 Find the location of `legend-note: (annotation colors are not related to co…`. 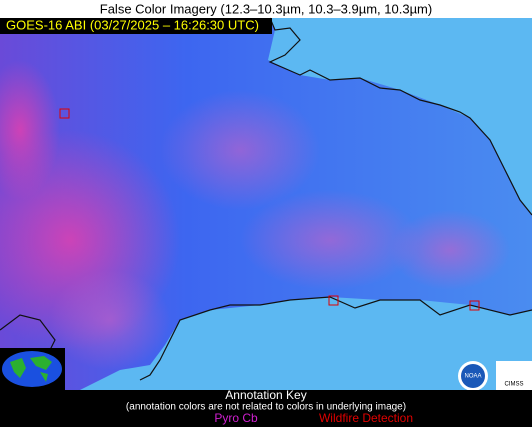

legend-note: (annotation colors are not related to co… is located at coordinates (266, 407).